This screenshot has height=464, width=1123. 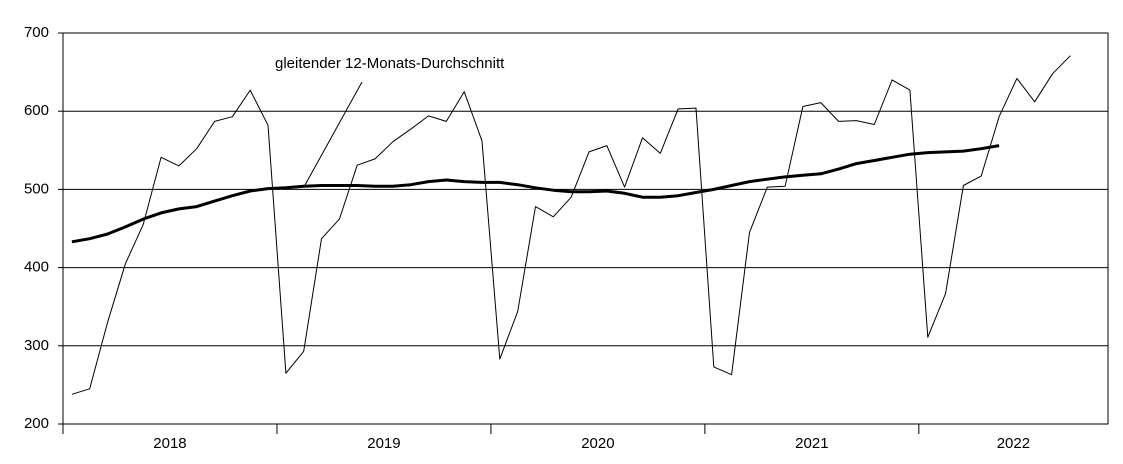 I want to click on y-tick-label: 300, so click(x=36, y=345).